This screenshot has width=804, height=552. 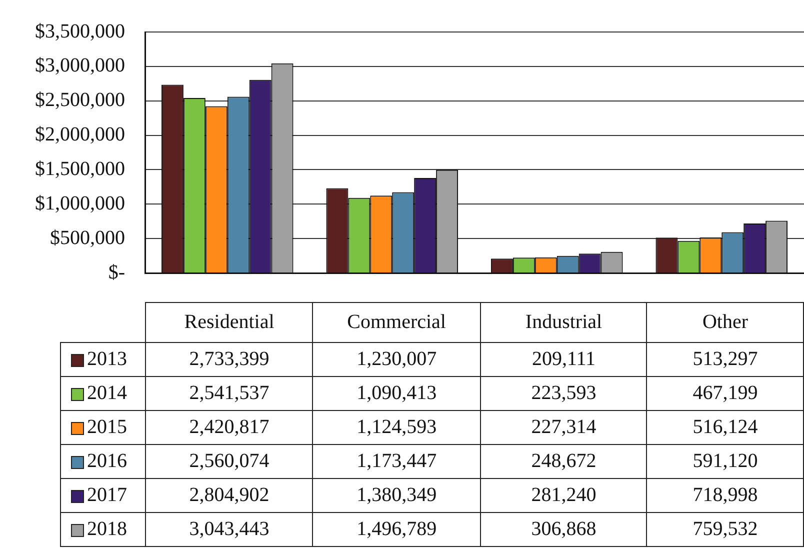 I want to click on y-tick-label: $500,000, so click(x=87, y=237).